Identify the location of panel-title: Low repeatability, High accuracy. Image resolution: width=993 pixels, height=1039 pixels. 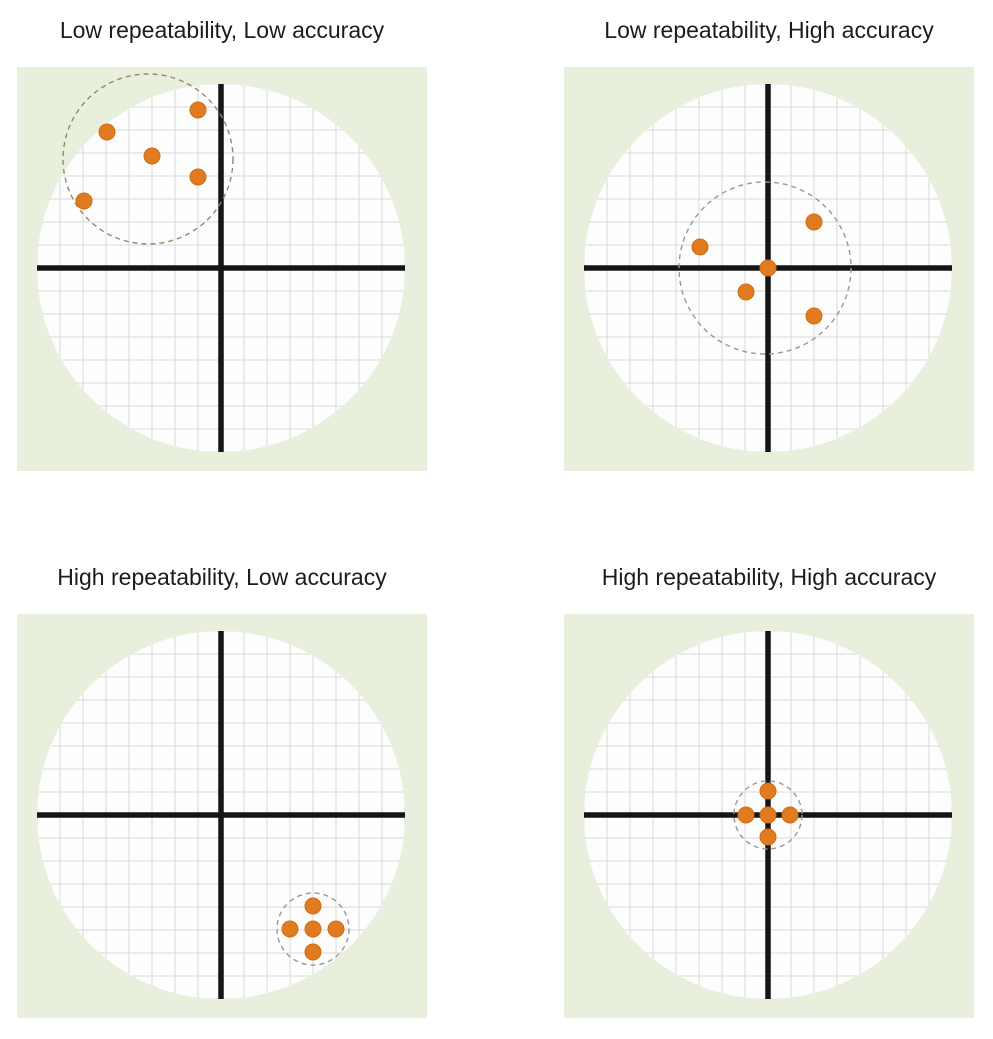
(769, 30).